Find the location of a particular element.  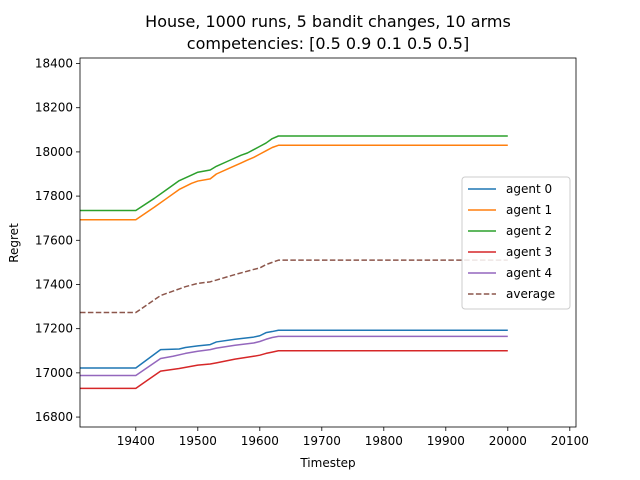

legend-label: agent 3 is located at coordinates (529, 252).